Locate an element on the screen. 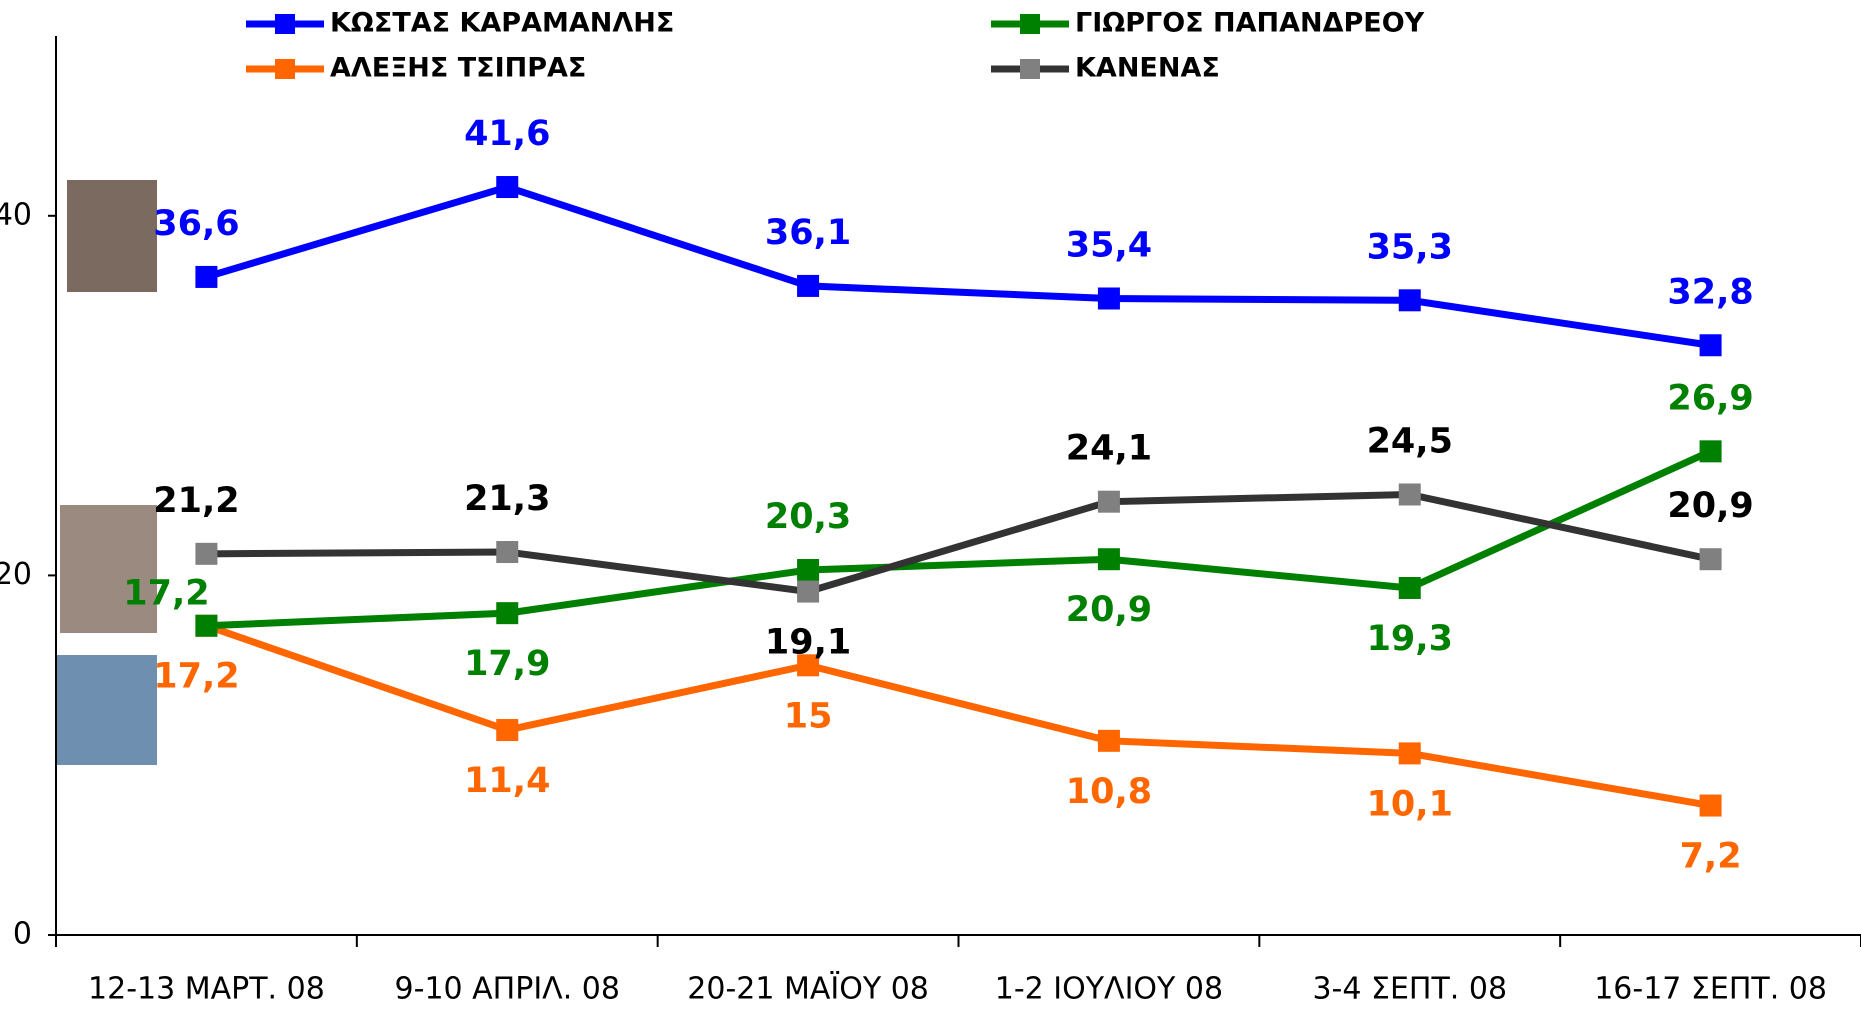 The height and width of the screenshot is (1012, 1861). data-label: 10,8 is located at coordinates (1109, 792).